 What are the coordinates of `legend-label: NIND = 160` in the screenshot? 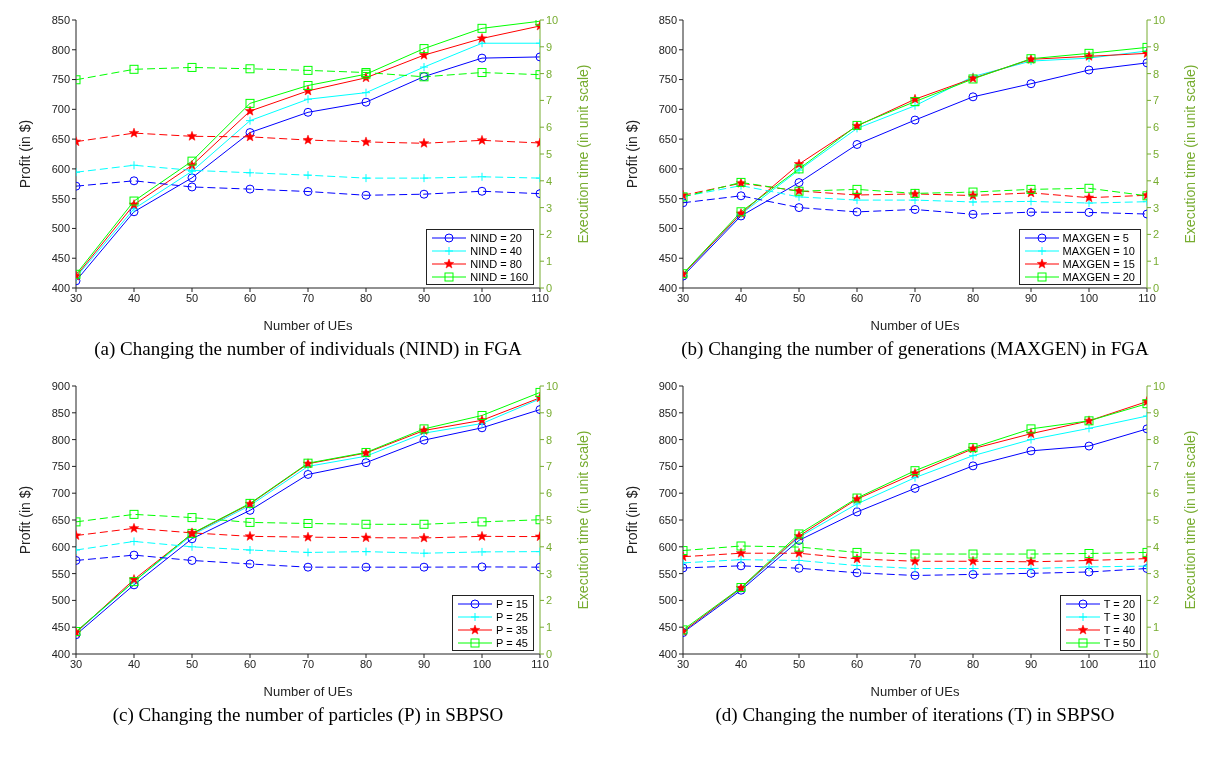 It's located at (499, 276).